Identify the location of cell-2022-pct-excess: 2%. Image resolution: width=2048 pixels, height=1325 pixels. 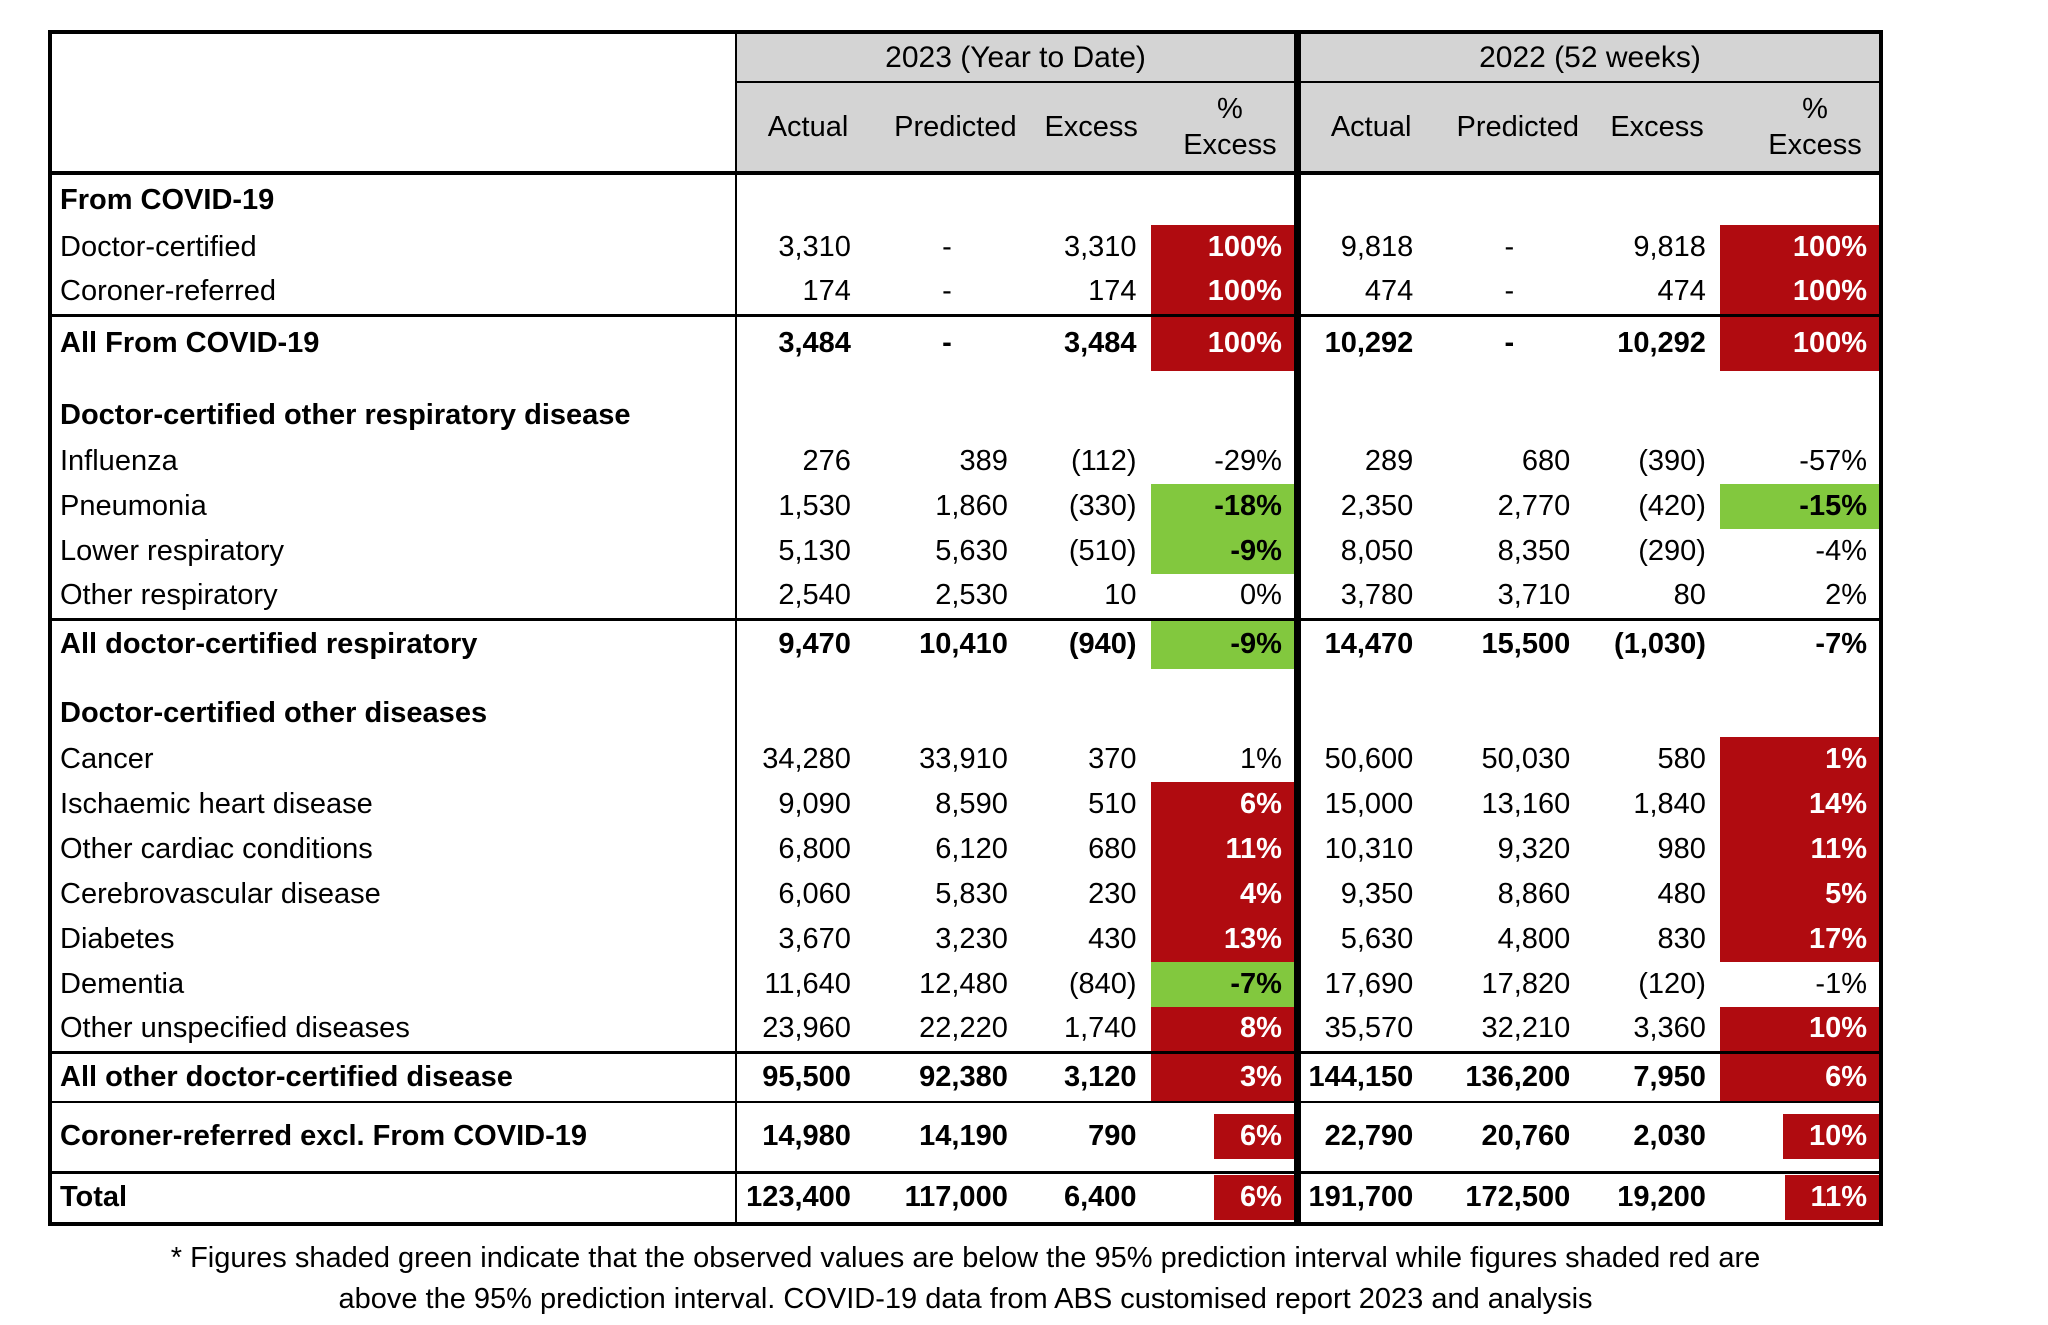
(1800, 597).